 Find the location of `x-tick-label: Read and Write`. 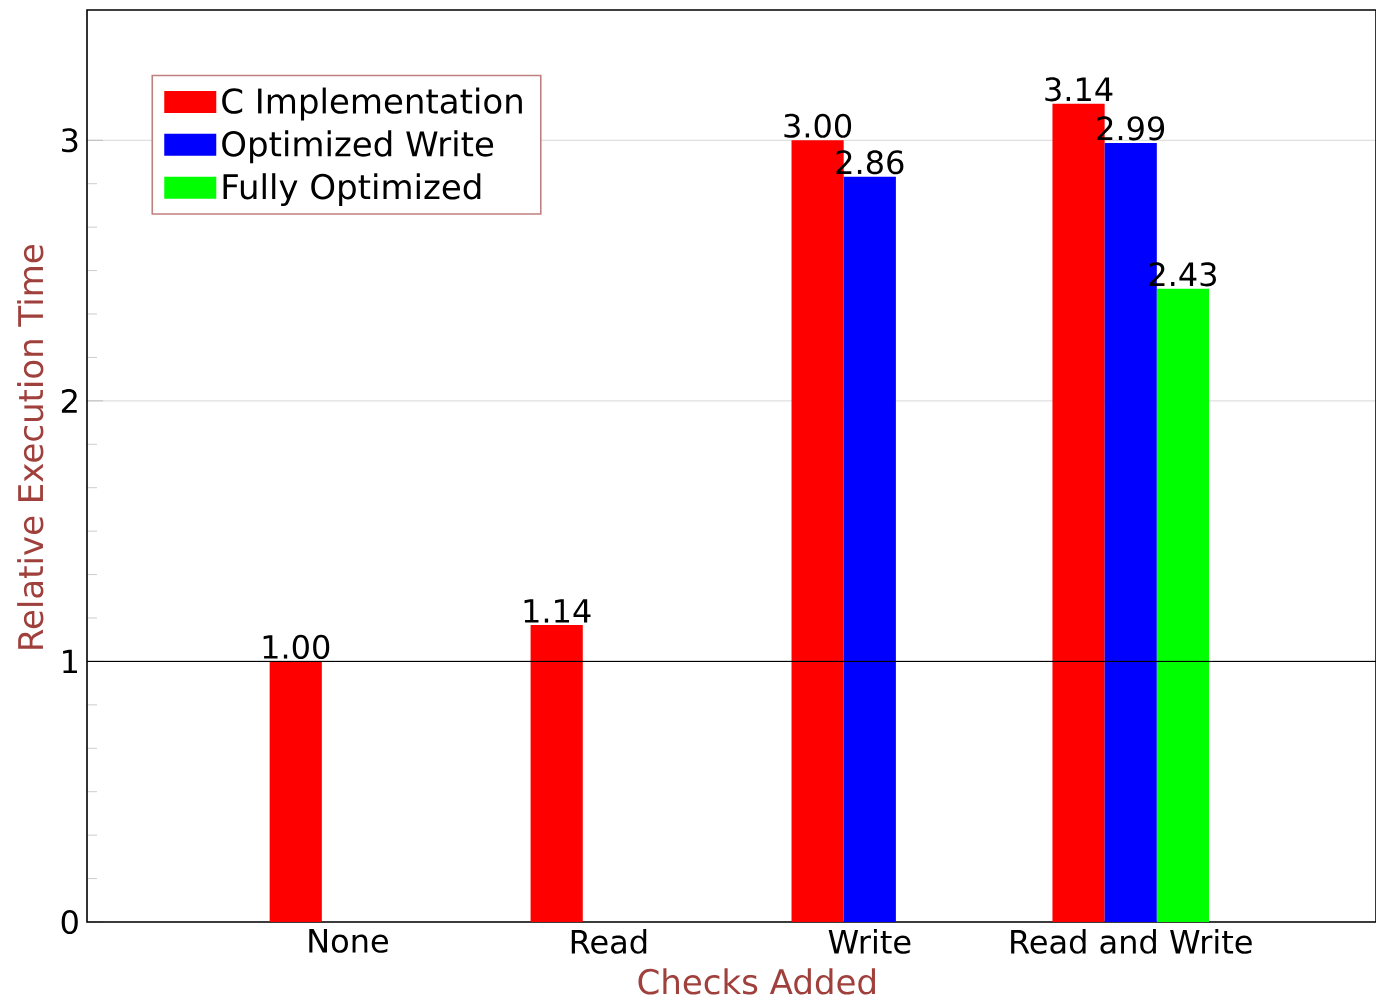

x-tick-label: Read and Write is located at coordinates (1131, 941).